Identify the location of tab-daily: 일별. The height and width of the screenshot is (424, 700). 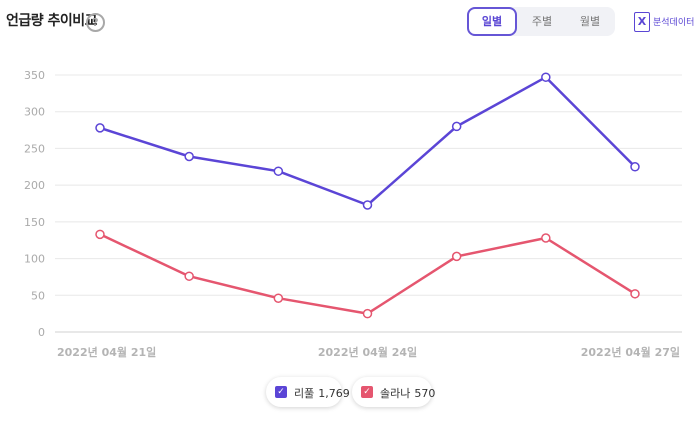
(492, 21).